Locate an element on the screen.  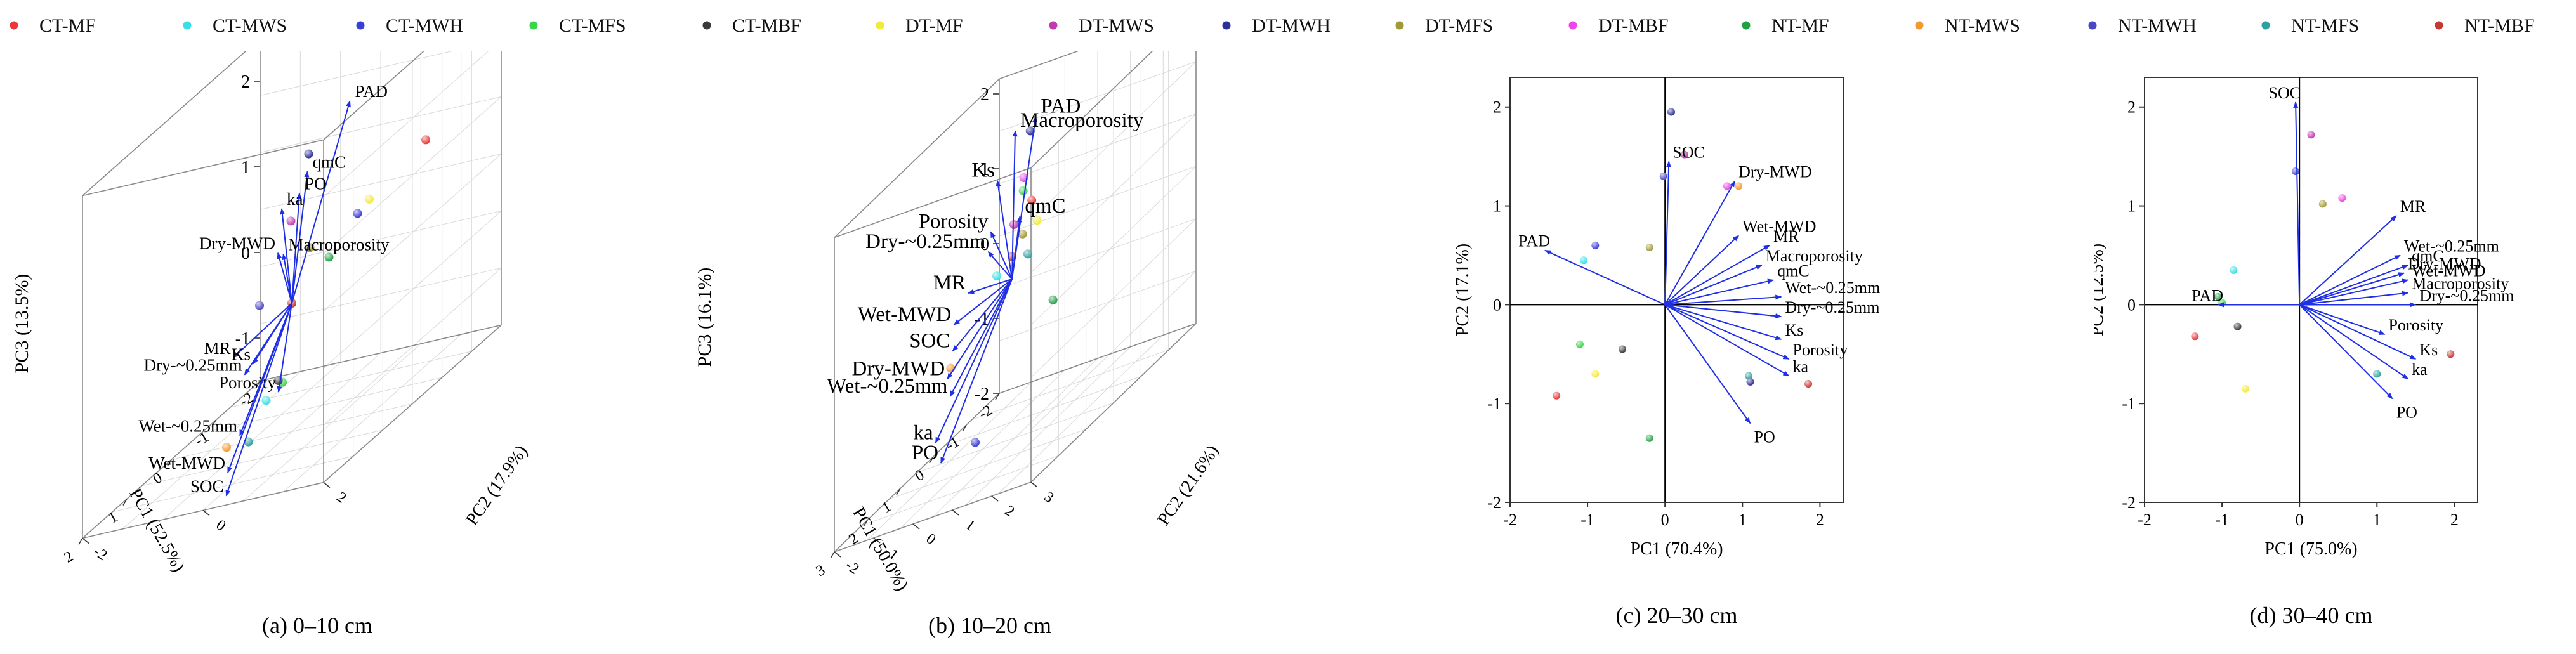
legend-marker-ct-mfs is located at coordinates (533, 25).